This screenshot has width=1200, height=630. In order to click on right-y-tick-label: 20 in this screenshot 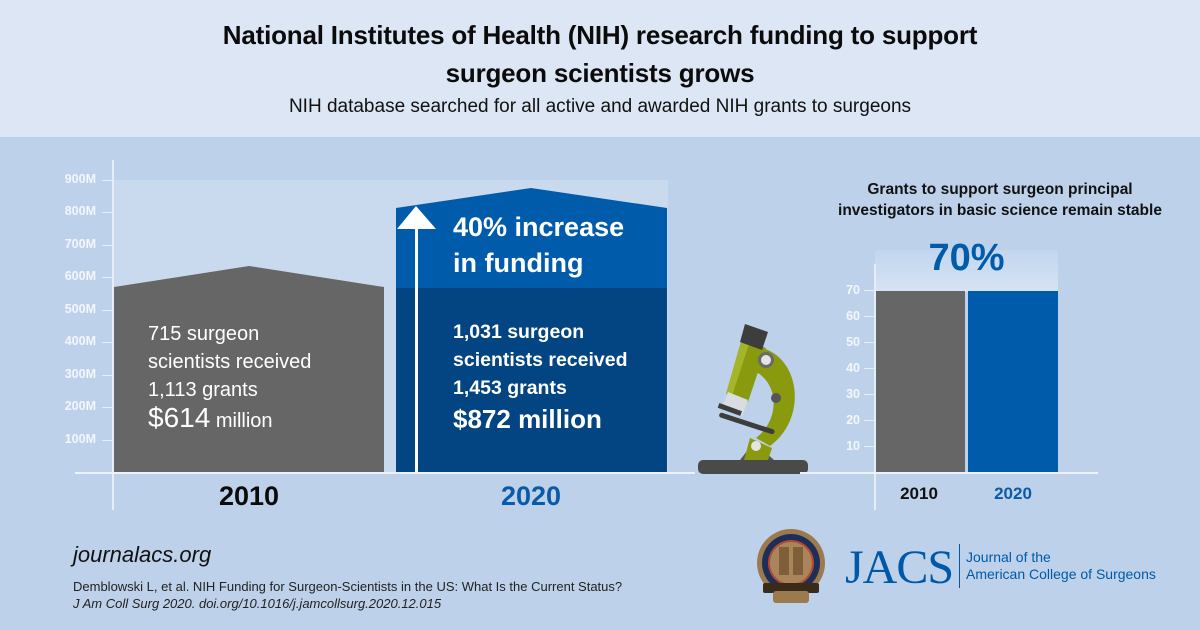, I will do `click(853, 420)`.